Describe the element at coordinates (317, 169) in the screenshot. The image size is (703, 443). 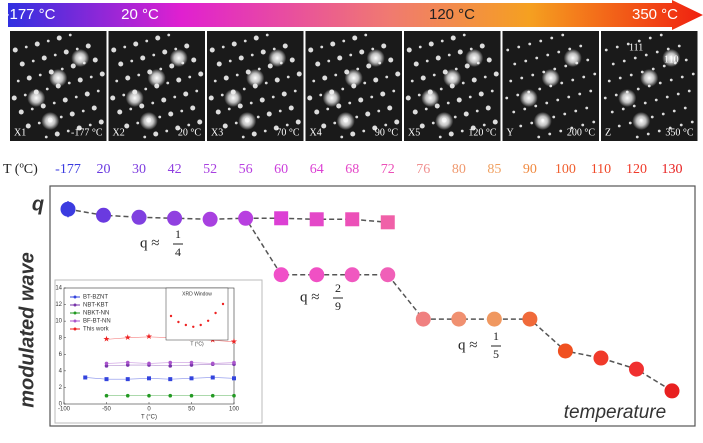
I see `temperature-label: 64` at that location.